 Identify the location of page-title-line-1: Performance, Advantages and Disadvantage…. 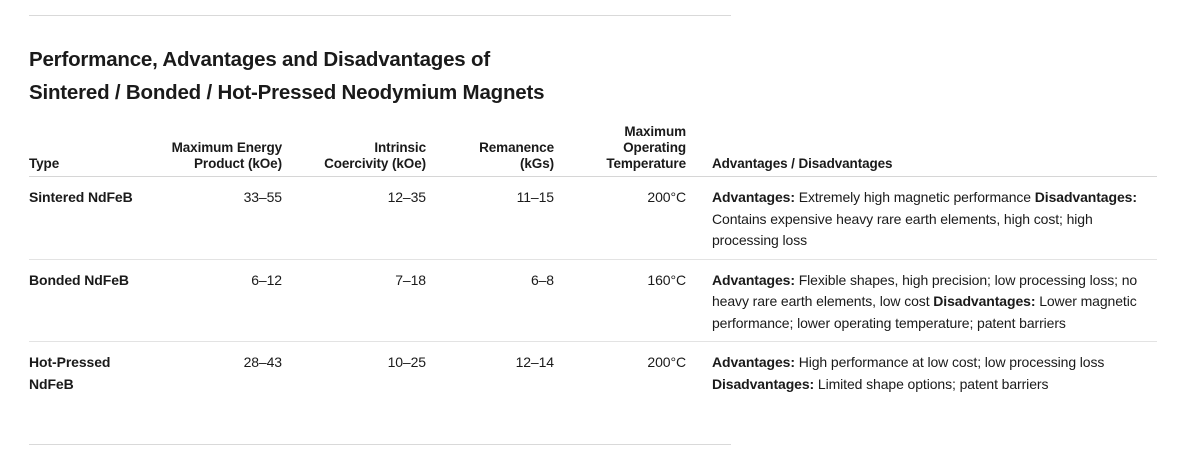
(259, 59).